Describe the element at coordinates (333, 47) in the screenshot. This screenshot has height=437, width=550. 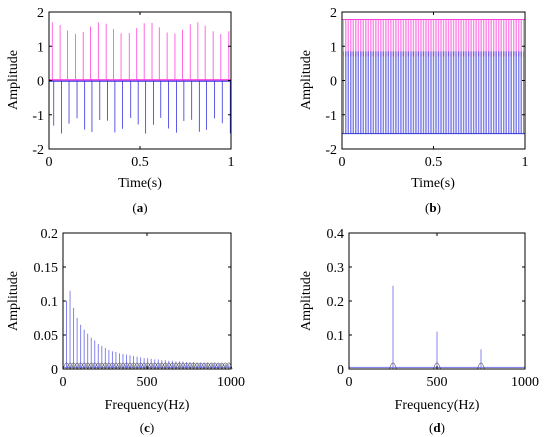
I see `panel-b-ytick-label: 1` at that location.